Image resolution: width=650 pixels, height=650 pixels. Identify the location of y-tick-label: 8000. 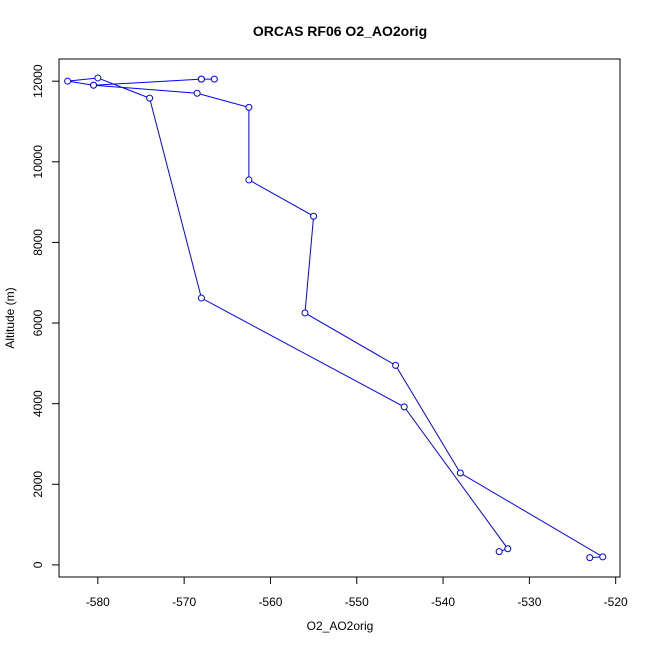
(38, 242).